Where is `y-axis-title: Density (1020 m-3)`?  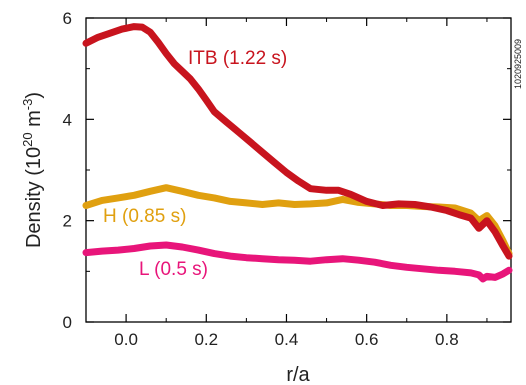 y-axis-title: Density (1020 m-3) is located at coordinates (32, 170).